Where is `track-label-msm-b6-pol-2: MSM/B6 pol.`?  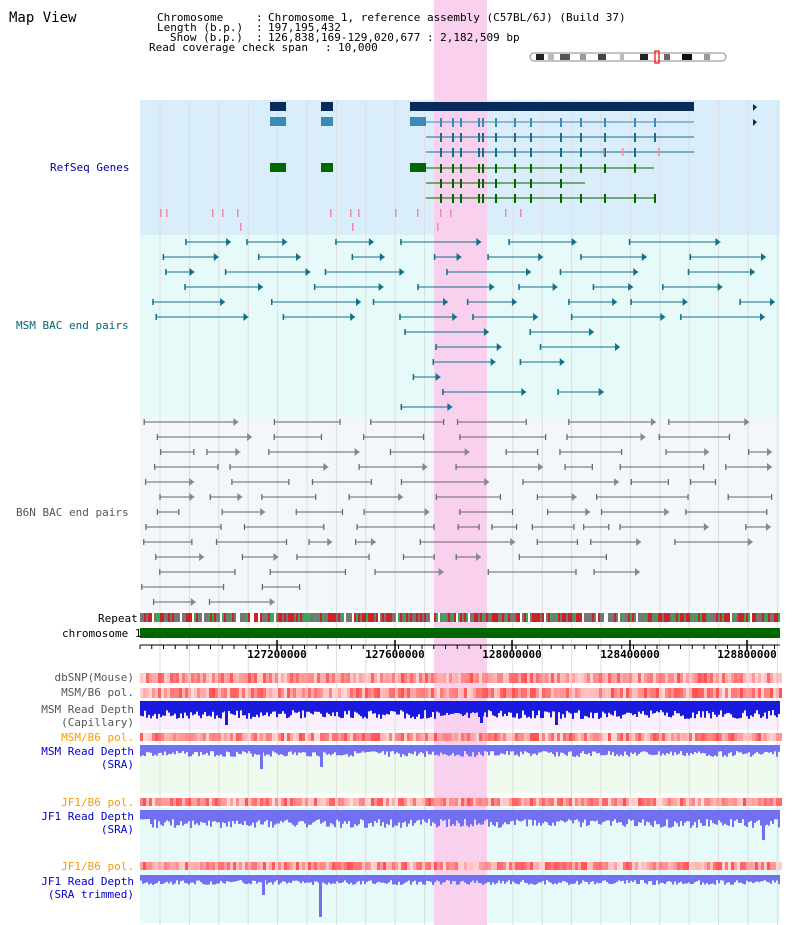 track-label-msm-b6-pol-2: MSM/B6 pol. is located at coordinates (97, 737).